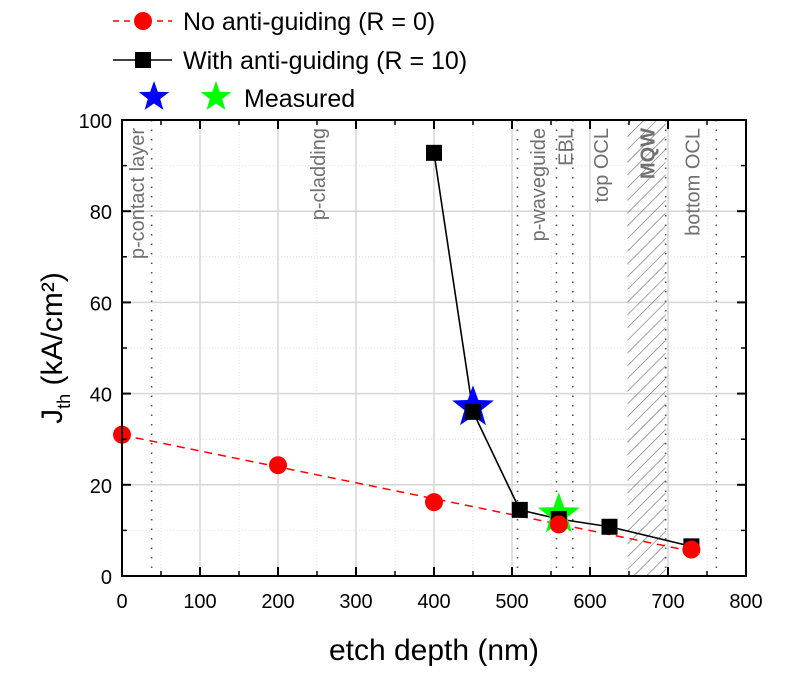  I want to click on y-tick-label: 60, so click(101, 304).